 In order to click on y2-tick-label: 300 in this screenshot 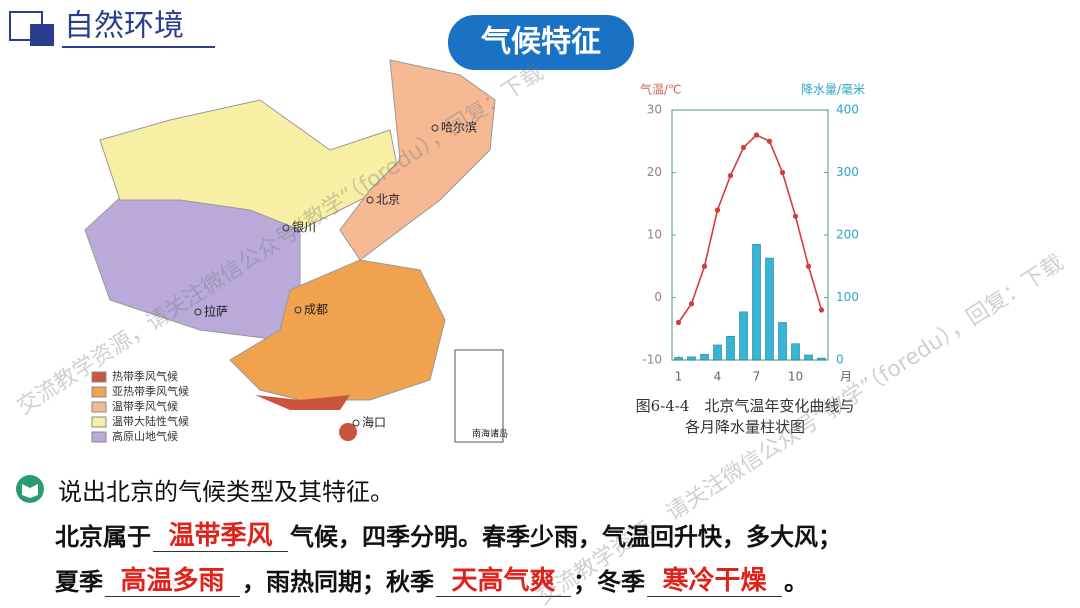, I will do `click(847, 172)`.